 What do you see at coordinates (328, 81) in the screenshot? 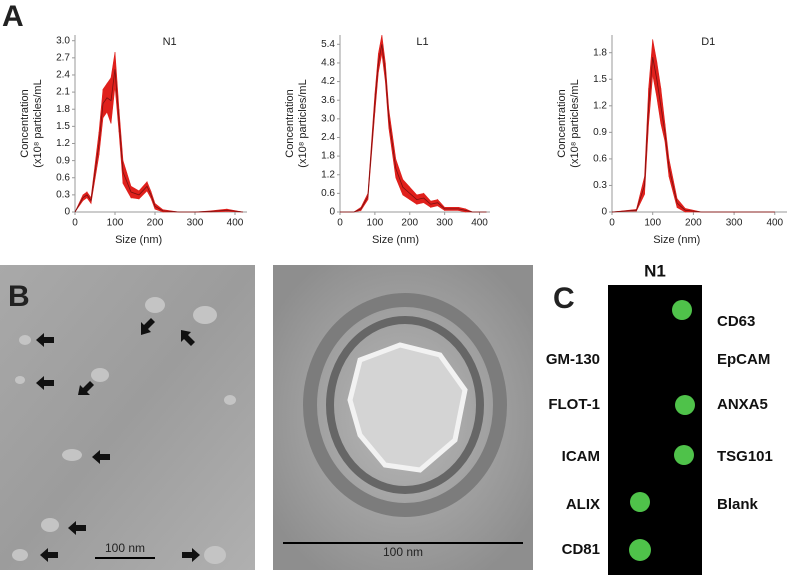
I see `y-tick-label: 4.2` at bounding box center [328, 81].